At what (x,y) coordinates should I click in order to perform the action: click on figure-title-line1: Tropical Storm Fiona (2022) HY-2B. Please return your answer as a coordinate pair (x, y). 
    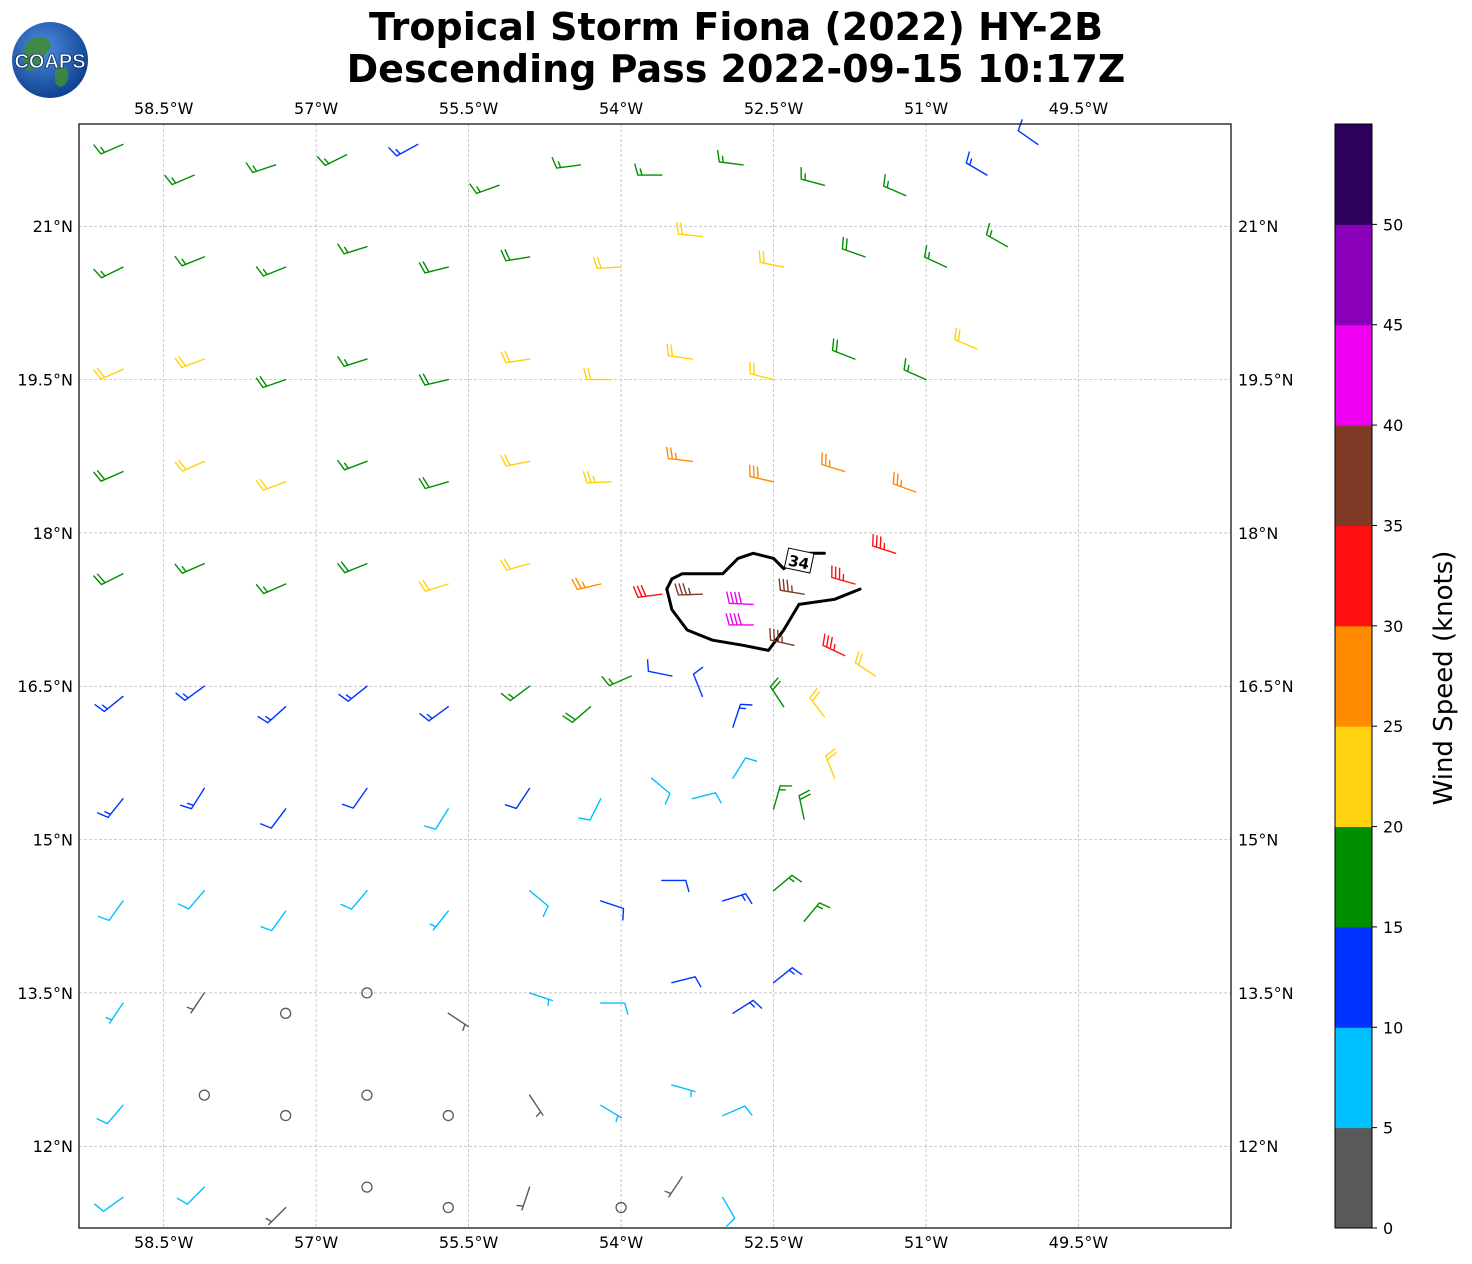
    Looking at the image, I should click on (736, 27).